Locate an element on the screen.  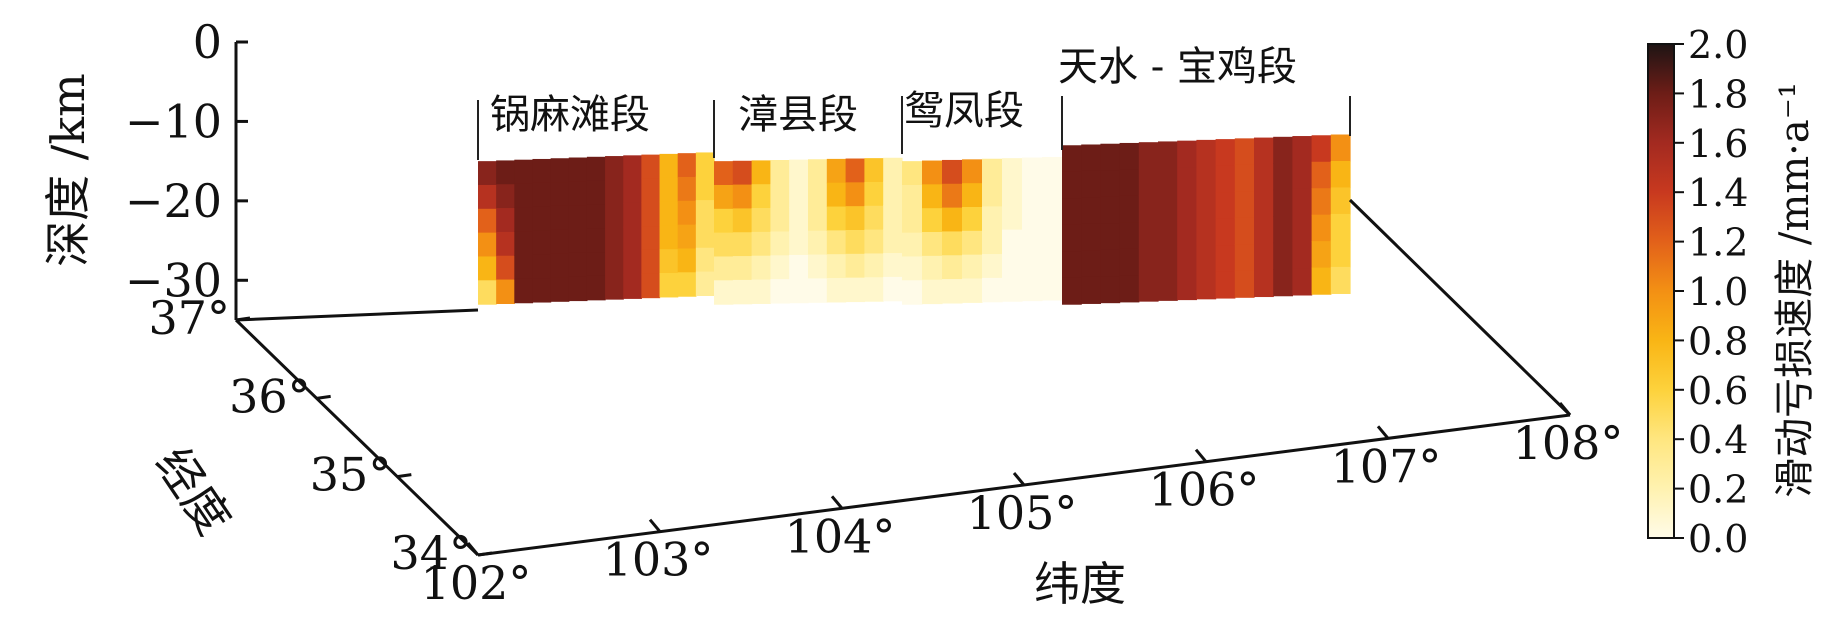
colorbar-tick-label: 0.8 is located at coordinates (1718, 341).